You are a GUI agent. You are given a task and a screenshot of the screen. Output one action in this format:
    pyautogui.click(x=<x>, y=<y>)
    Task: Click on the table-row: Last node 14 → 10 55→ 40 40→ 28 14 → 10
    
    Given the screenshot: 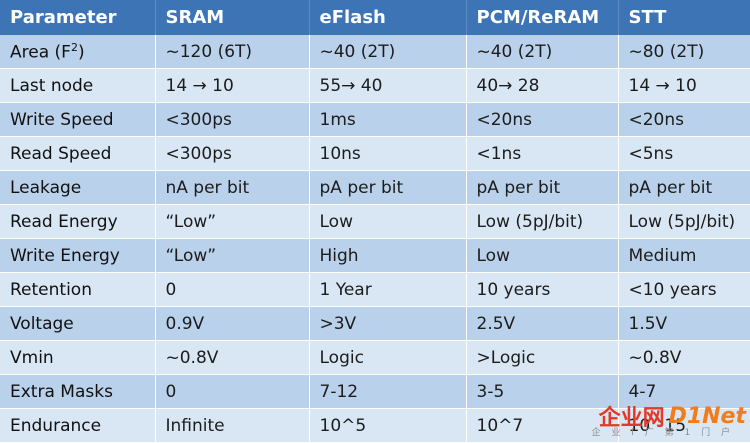 What is the action you would take?
    pyautogui.click(x=375, y=85)
    